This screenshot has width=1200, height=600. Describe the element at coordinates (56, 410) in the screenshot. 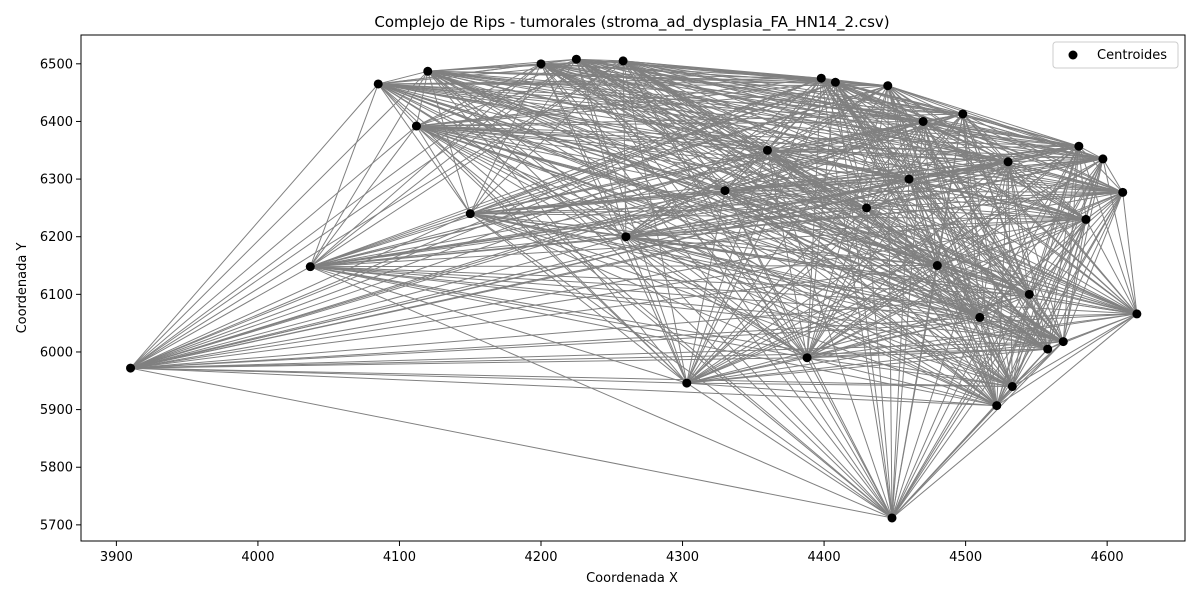

I see `y-tick-label: 5900` at that location.